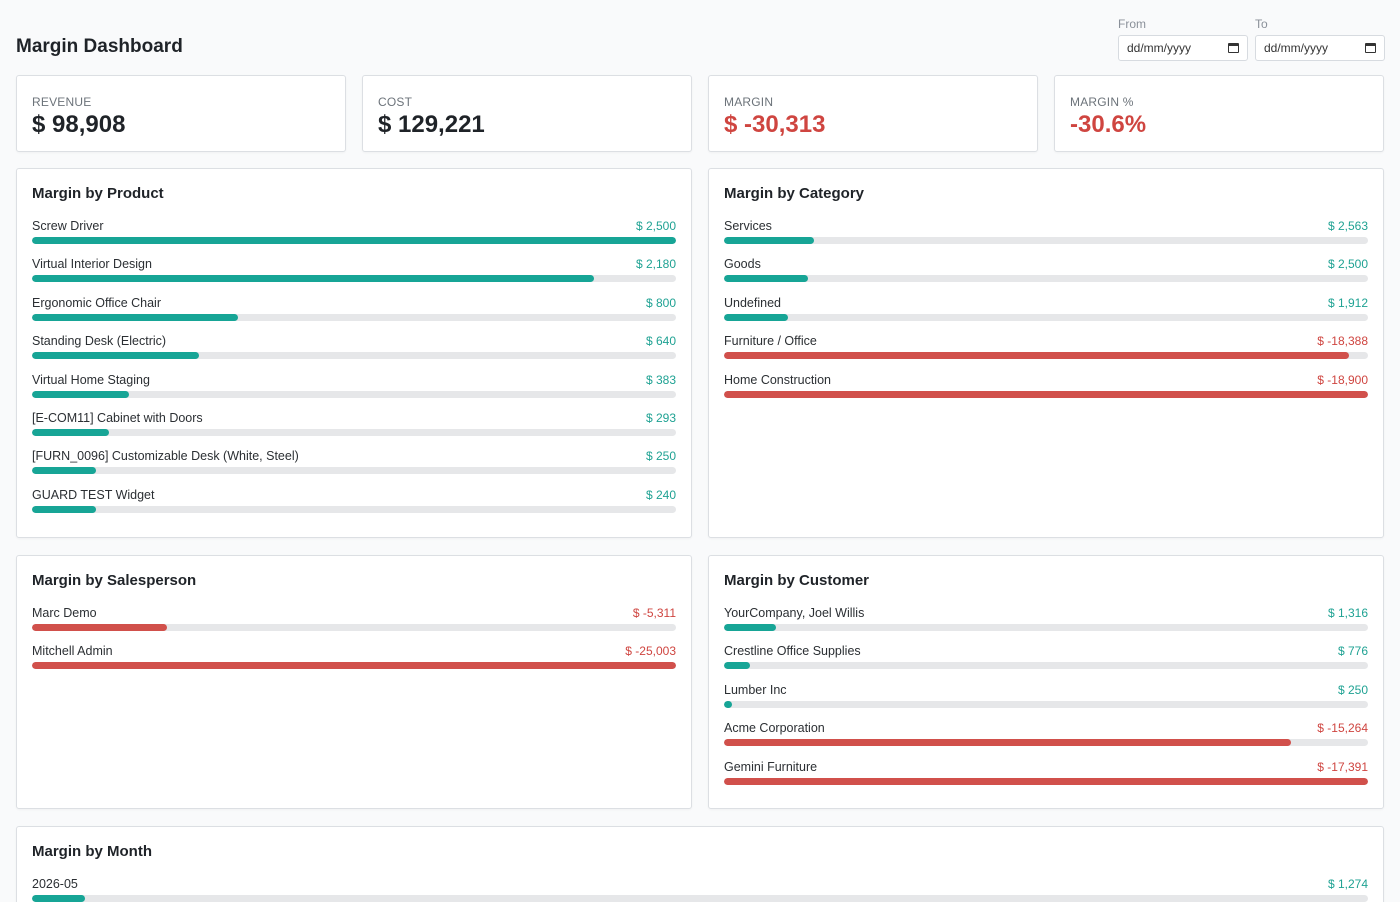 The width and height of the screenshot is (1400, 902). Describe the element at coordinates (777, 379) in the screenshot. I see `bar-label: Home Construction` at that location.